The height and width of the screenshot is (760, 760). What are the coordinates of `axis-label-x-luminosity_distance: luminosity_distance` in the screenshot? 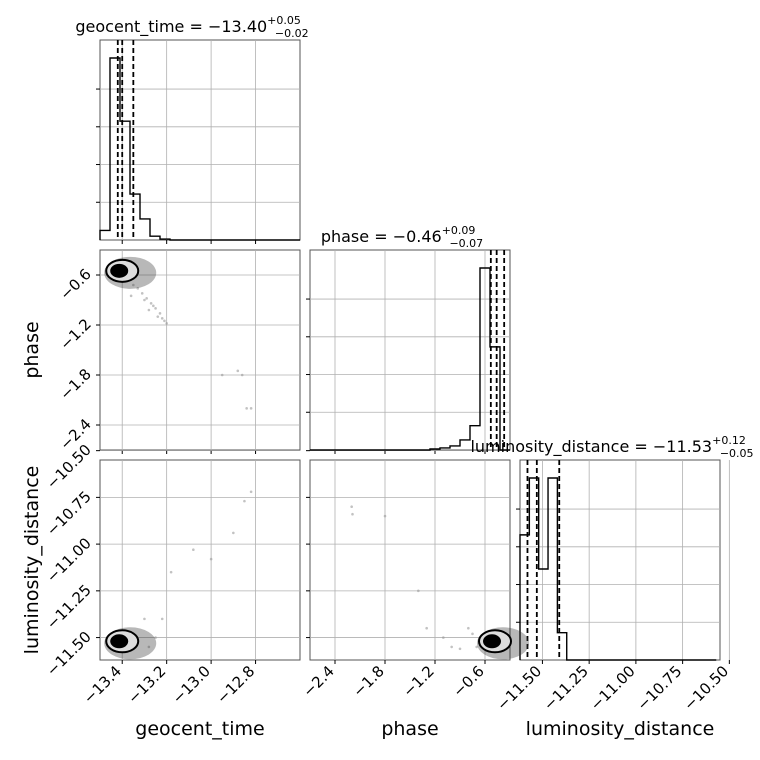 It's located at (620, 729).